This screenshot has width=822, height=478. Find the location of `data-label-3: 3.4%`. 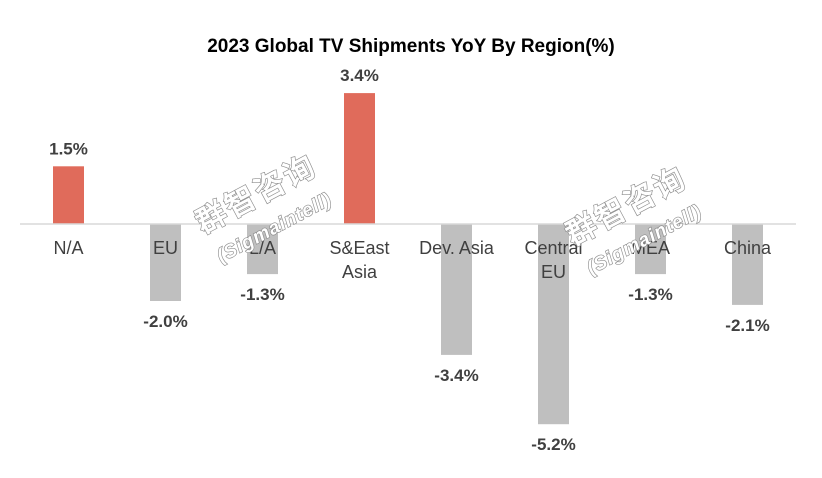

data-label-3: 3.4% is located at coordinates (359, 75).